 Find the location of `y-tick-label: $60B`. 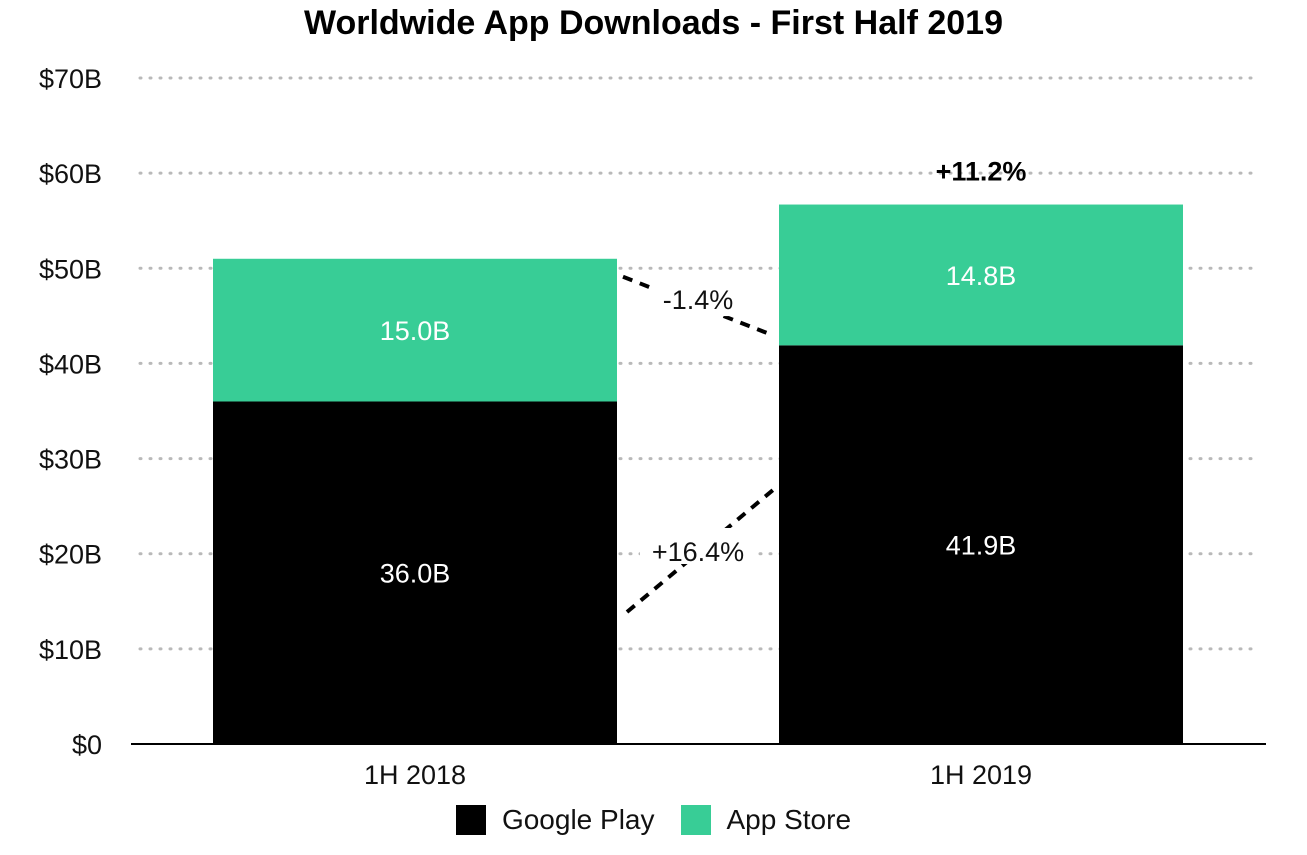

y-tick-label: $60B is located at coordinates (70, 174).